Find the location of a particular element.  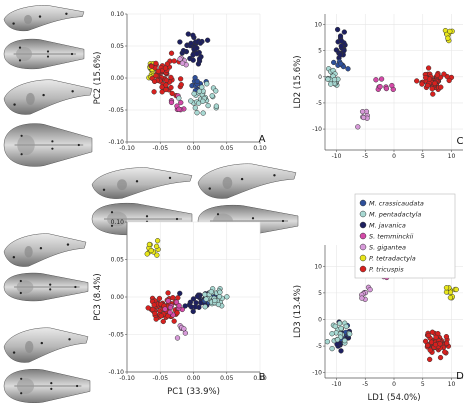

x-axis-label: LD1 (54.0%) is located at coordinates (393, 398).